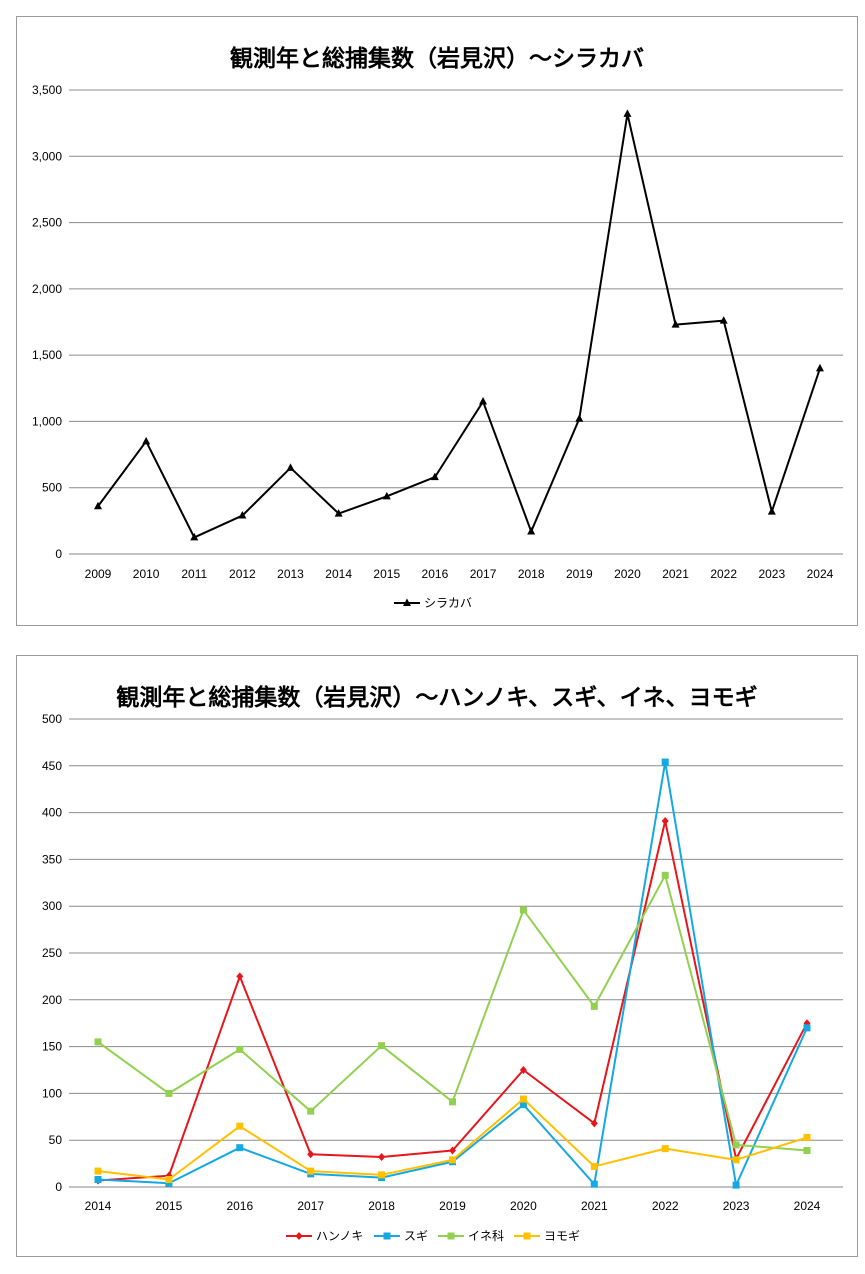 This screenshot has height=1274, width=865. What do you see at coordinates (310, 1206) in the screenshot?
I see `x-tick-label: 2017` at bounding box center [310, 1206].